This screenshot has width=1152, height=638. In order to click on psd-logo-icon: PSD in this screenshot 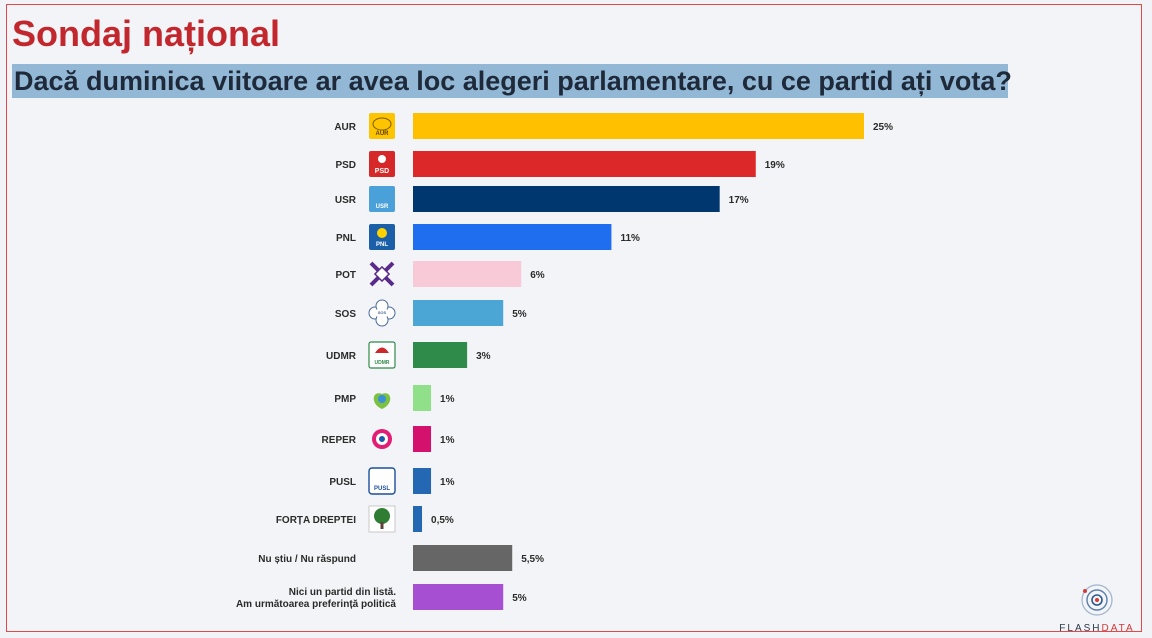, I will do `click(382, 164)`.